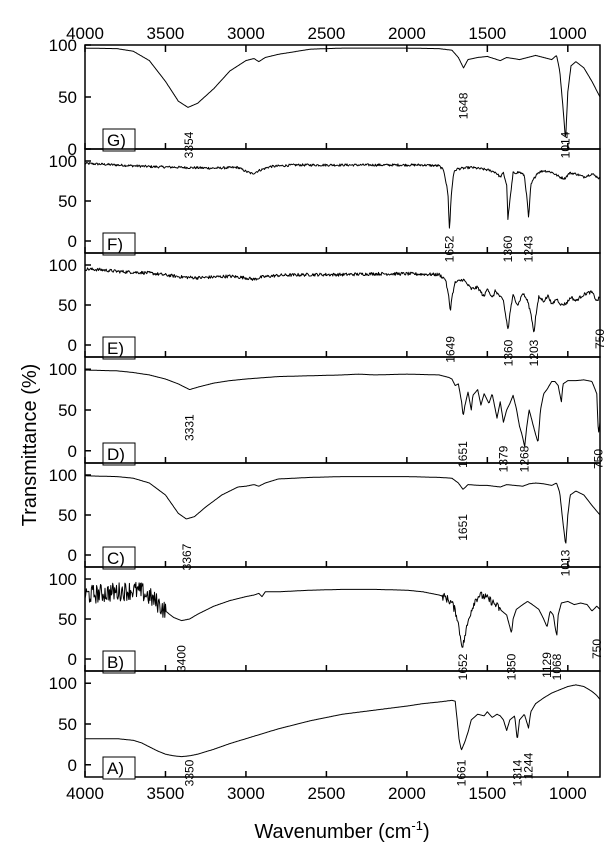 Image resolution: width=605 pixels, height=850 pixels. I want to click on panel-g: 100 50 0 G) 3354 1648 1014, so click(325, 97).